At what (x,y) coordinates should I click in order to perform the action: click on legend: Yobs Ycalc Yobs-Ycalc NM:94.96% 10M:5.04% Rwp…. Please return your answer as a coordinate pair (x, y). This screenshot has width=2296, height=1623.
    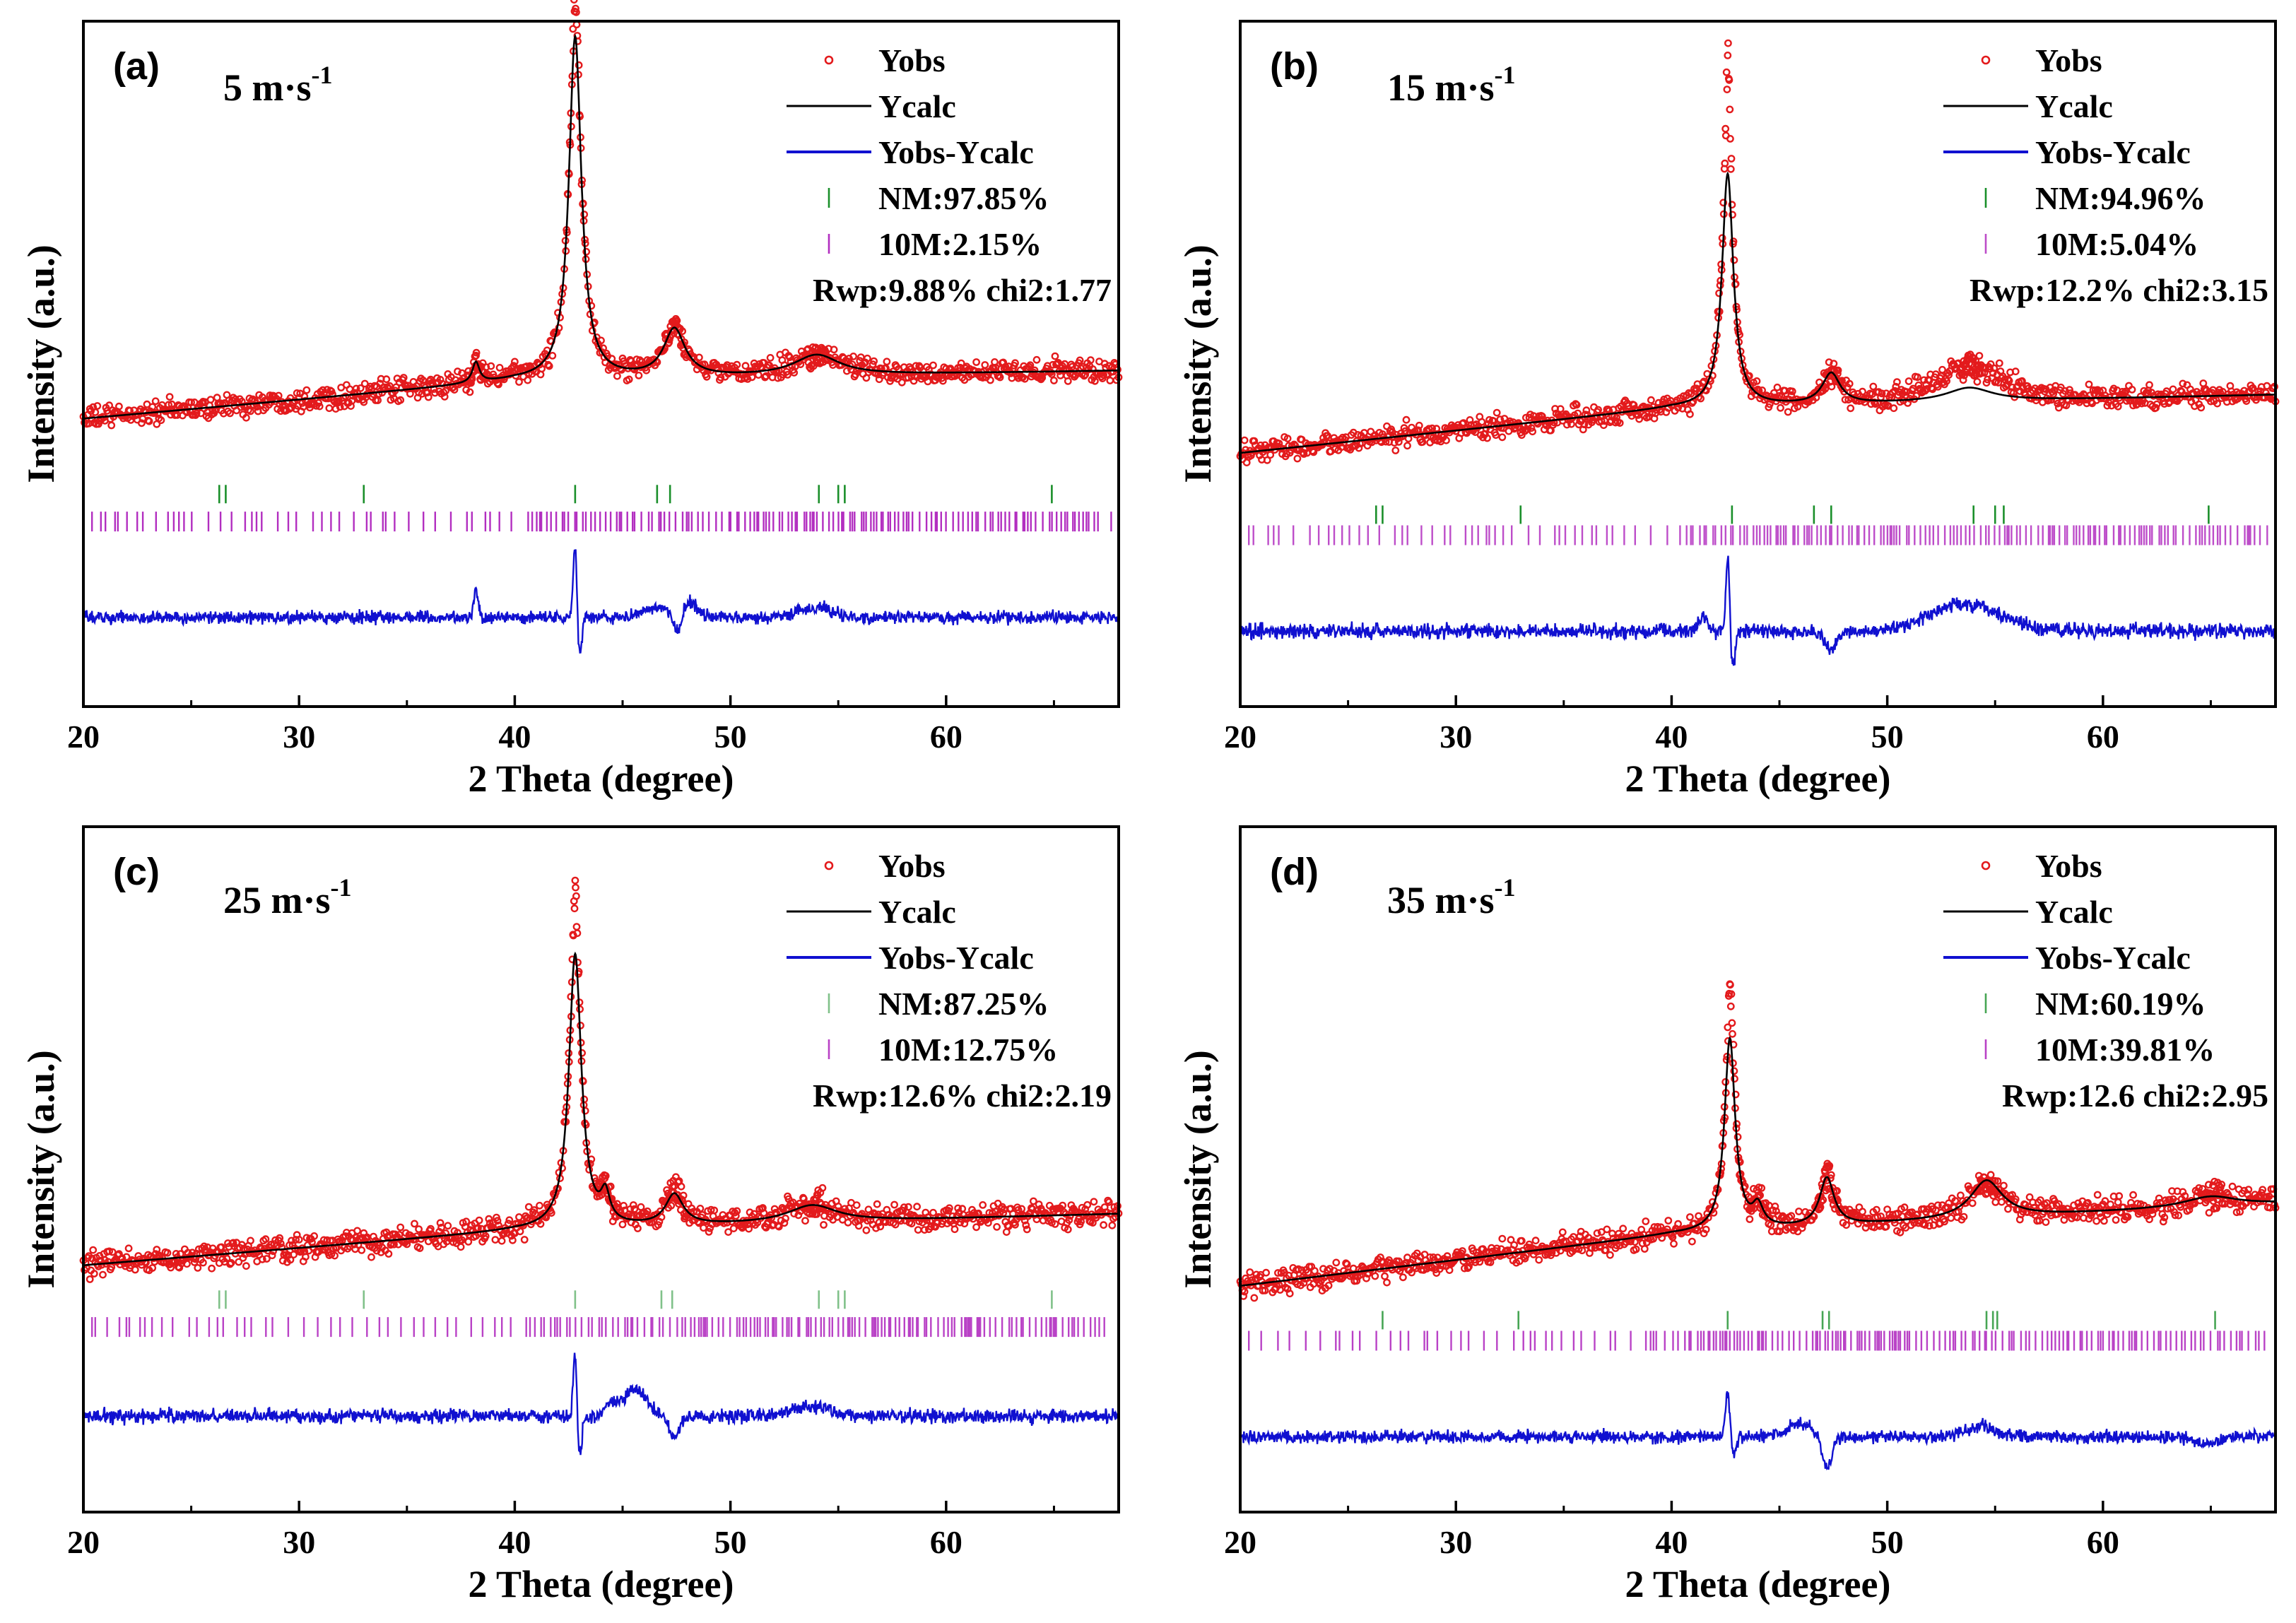
    Looking at the image, I should click on (2105, 175).